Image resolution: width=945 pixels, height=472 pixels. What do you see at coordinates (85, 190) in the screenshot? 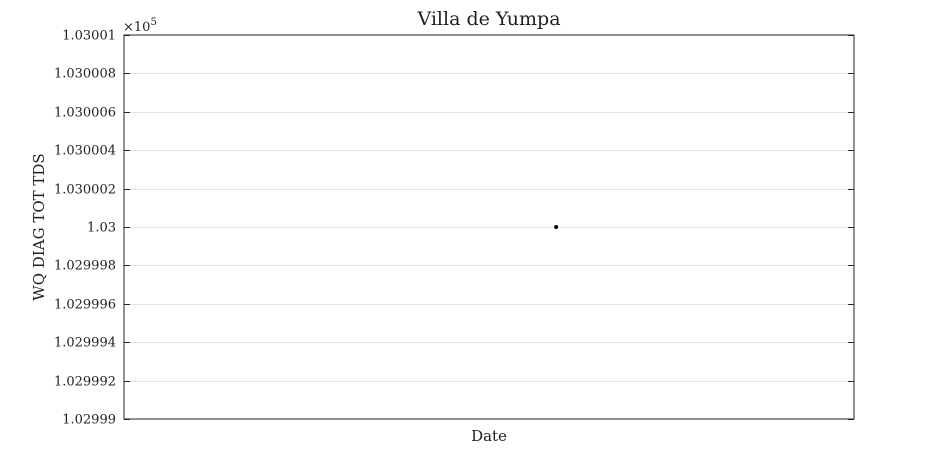
I see `y-tick-label: 1.030002` at bounding box center [85, 190].